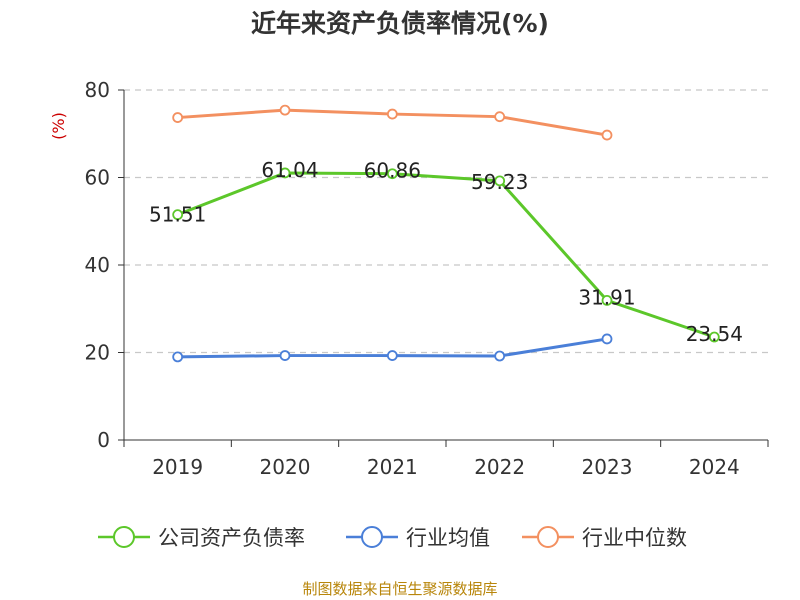 Image resolution: width=800 pixels, height=600 pixels. What do you see at coordinates (97, 353) in the screenshot?
I see `y-tick-label: 20` at bounding box center [97, 353].